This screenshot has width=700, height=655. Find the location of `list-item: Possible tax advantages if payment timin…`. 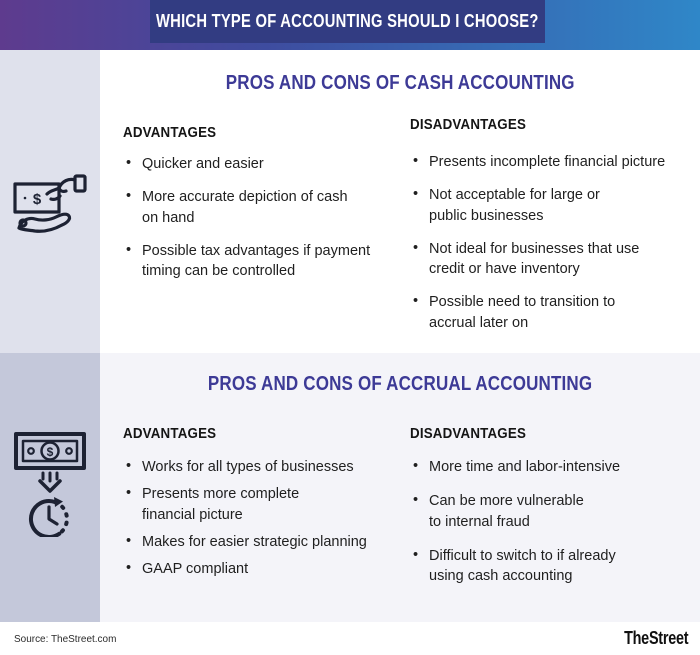

list-item: Possible tax advantages if payment timin… is located at coordinates (258, 261).